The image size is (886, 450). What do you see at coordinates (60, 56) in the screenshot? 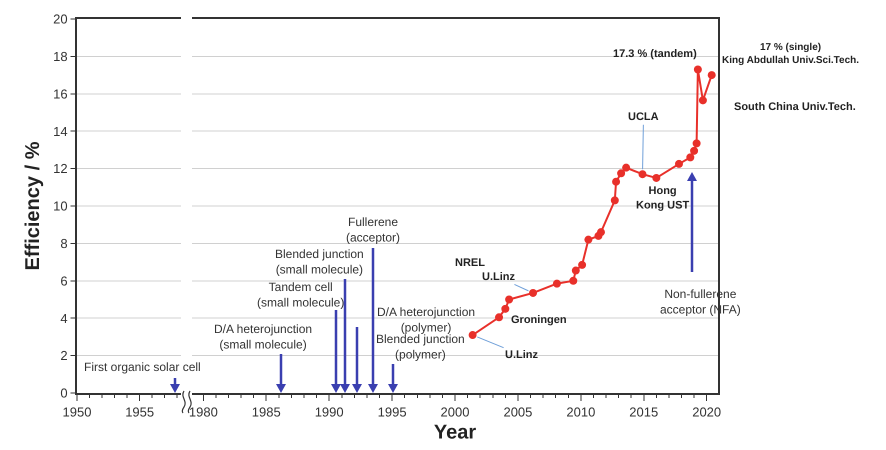
I see `y-tick-label: 18` at bounding box center [60, 56].